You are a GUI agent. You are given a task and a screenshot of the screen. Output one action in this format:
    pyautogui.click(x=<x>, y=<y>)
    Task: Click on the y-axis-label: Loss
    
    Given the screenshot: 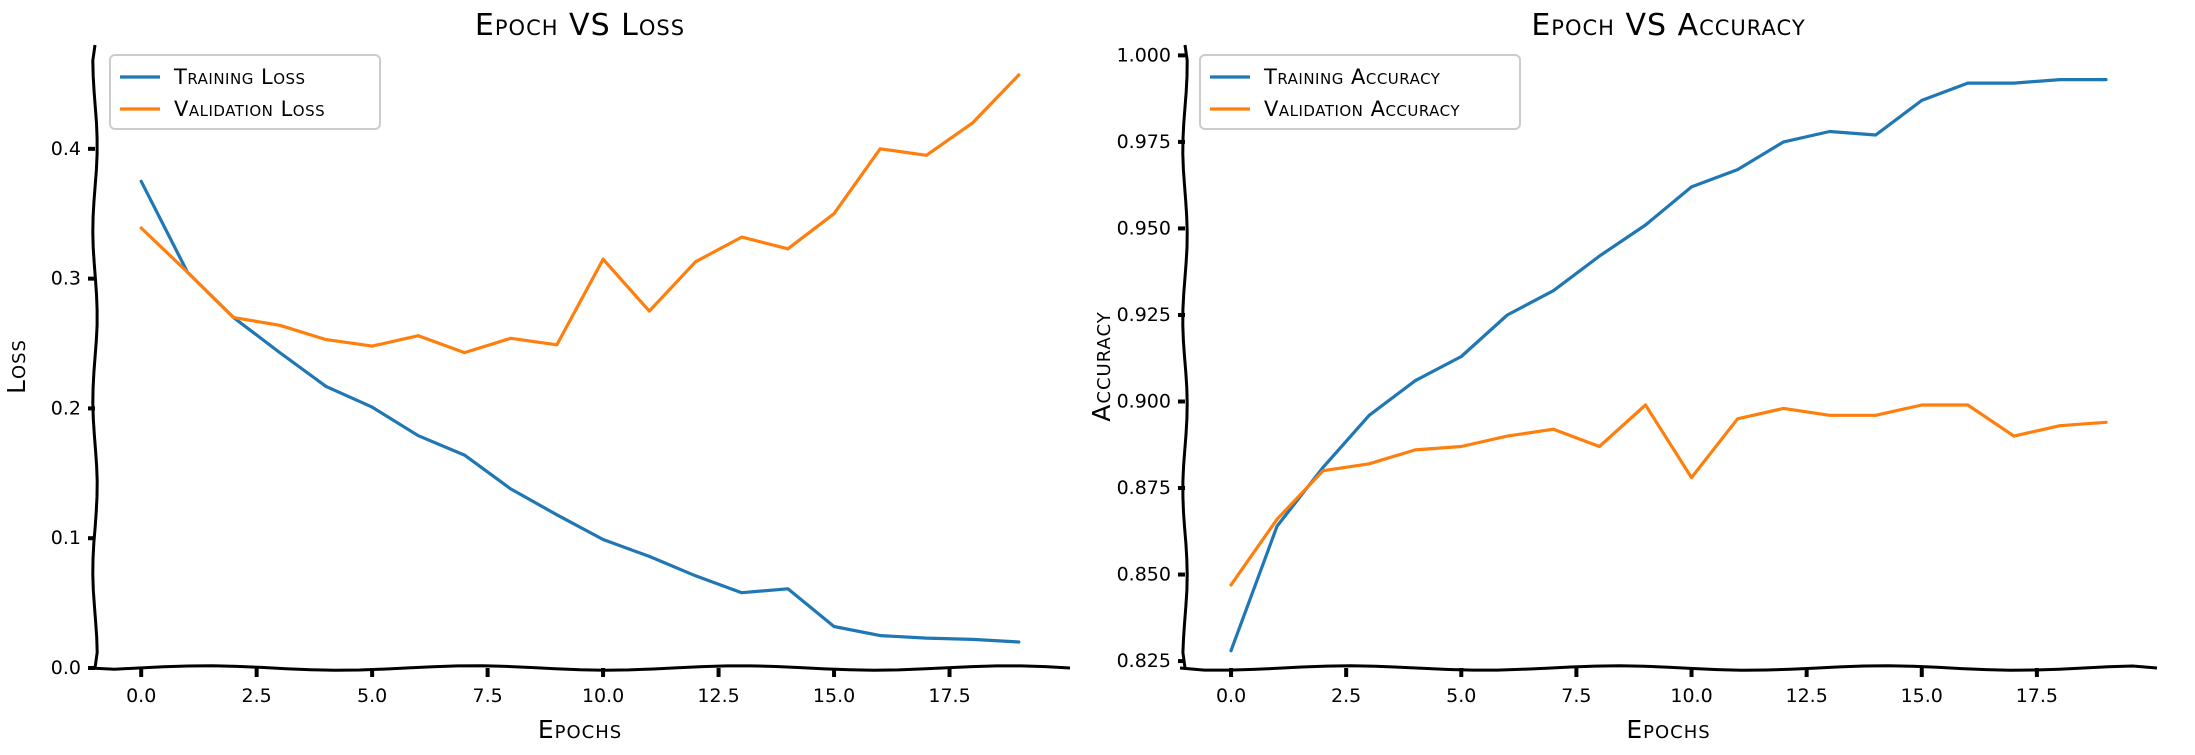 What is the action you would take?
    pyautogui.click(x=16, y=366)
    